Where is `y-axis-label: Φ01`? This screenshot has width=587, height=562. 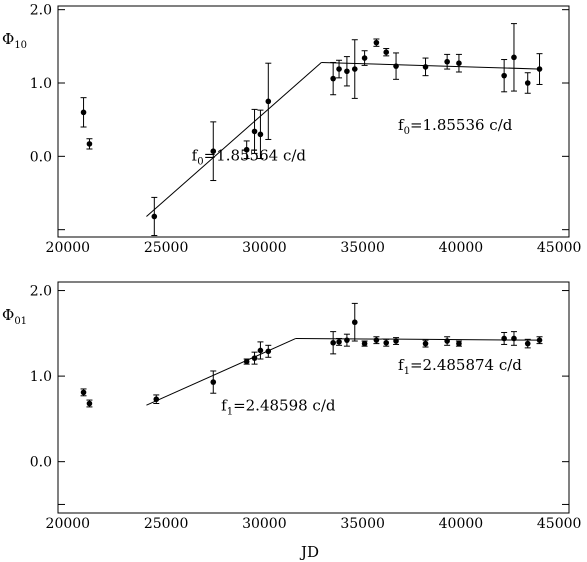
y-axis-label: Φ01 is located at coordinates (14, 316).